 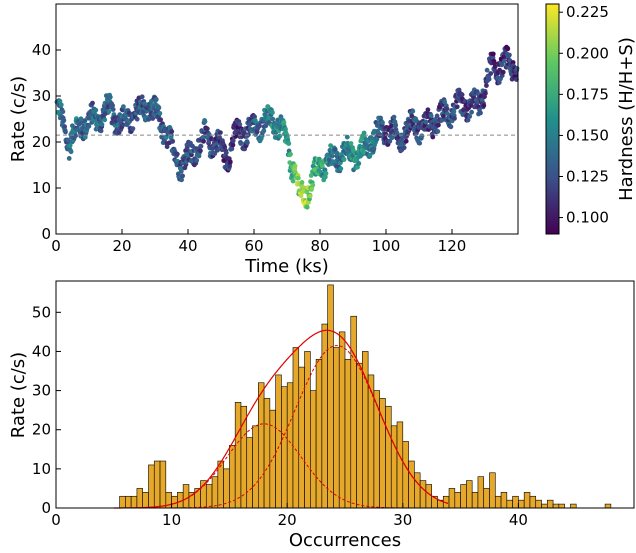 I want to click on colorbar-tick-label: 0.125, so click(x=587, y=177).